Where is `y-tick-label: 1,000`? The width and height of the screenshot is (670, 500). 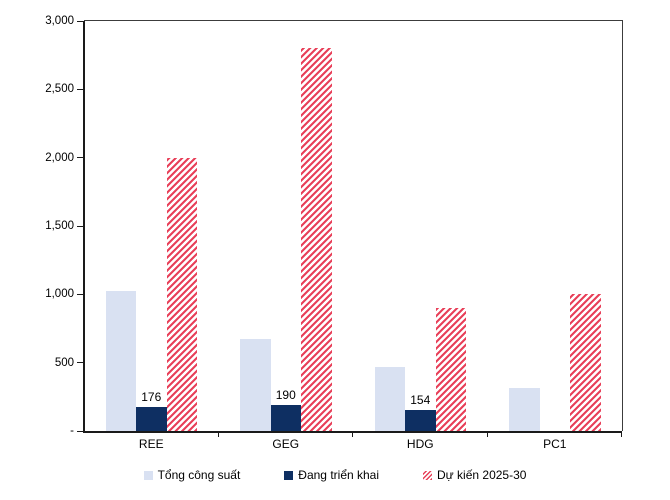 y-tick-label: 1,000 is located at coordinates (59, 294).